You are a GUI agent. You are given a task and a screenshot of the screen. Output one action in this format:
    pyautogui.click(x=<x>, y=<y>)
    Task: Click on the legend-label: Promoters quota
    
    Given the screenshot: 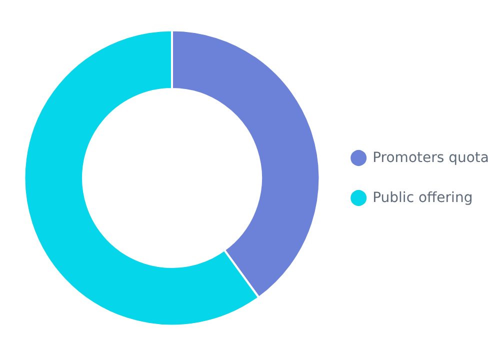 What is the action you would take?
    pyautogui.click(x=431, y=158)
    